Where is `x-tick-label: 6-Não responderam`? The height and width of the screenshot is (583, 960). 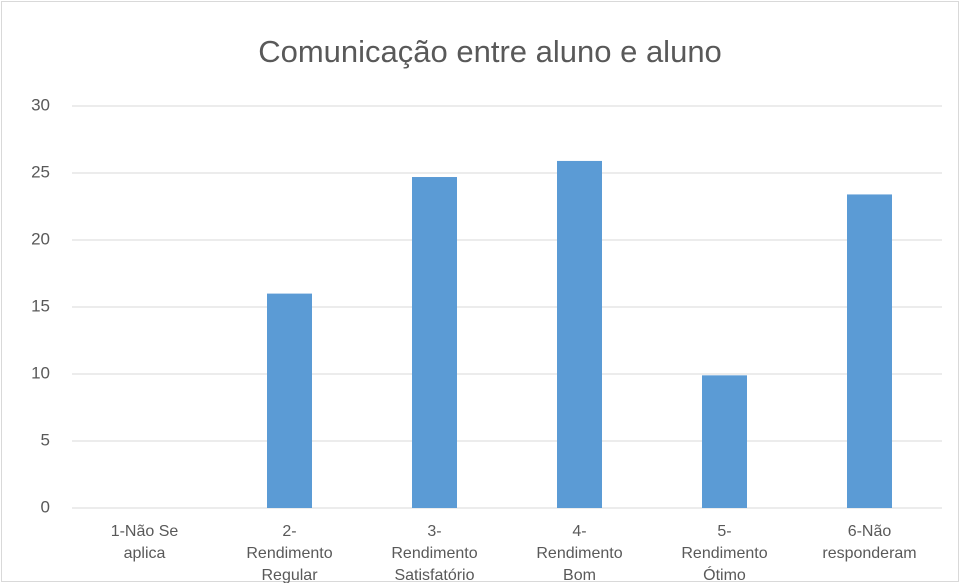 x-tick-label: 6-Não responderam is located at coordinates (869, 542).